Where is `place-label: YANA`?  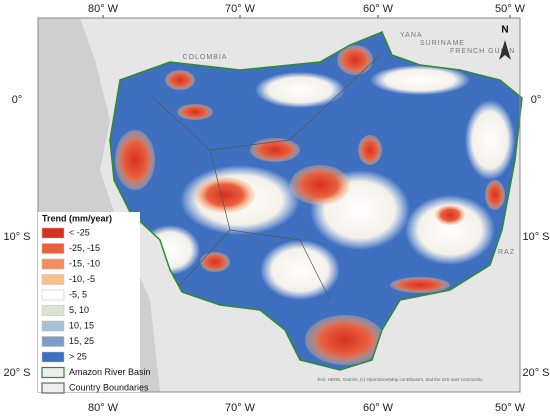
place-label: YANA is located at coordinates (411, 35).